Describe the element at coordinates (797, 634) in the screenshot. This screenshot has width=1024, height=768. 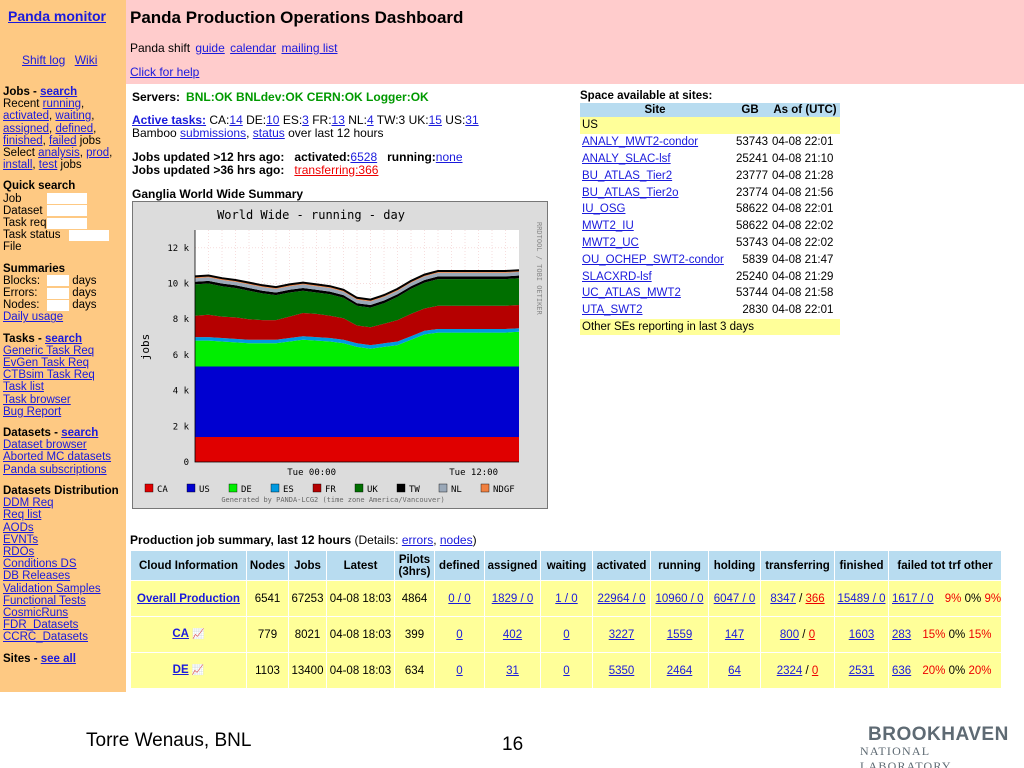
I see `cell-transferring: 800 / 0` at that location.